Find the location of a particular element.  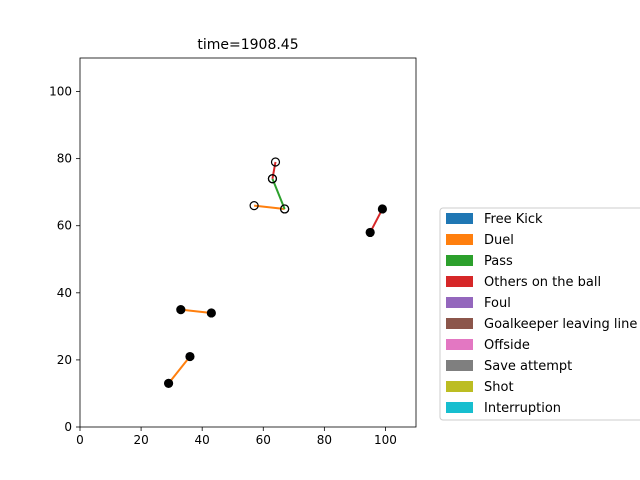

legend-label: Shot is located at coordinates (499, 387).